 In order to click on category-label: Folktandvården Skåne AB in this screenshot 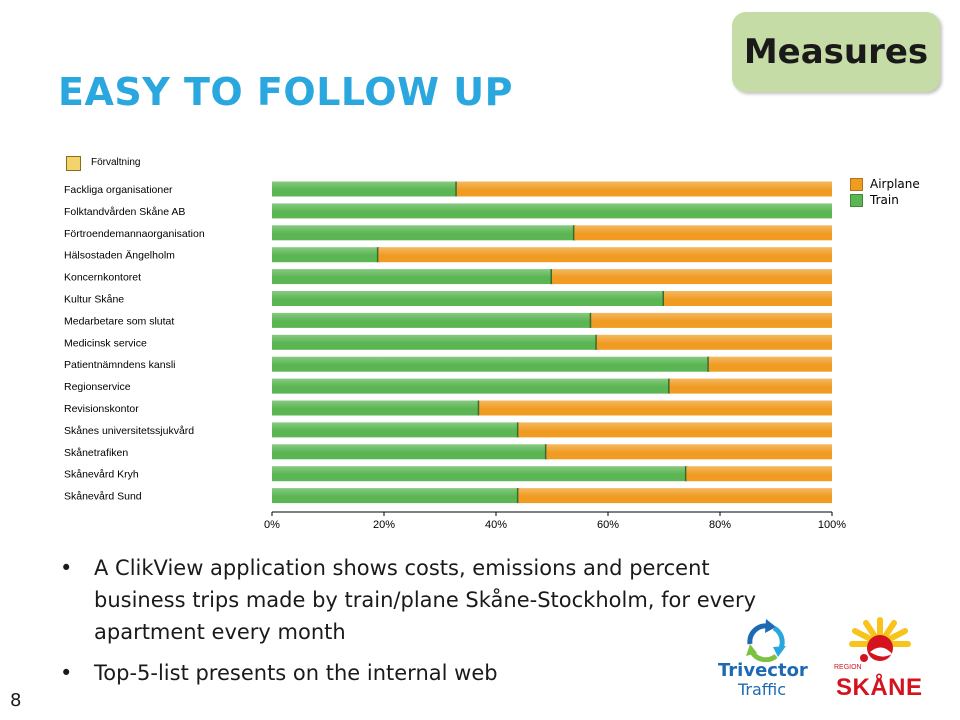, I will do `click(124, 212)`.